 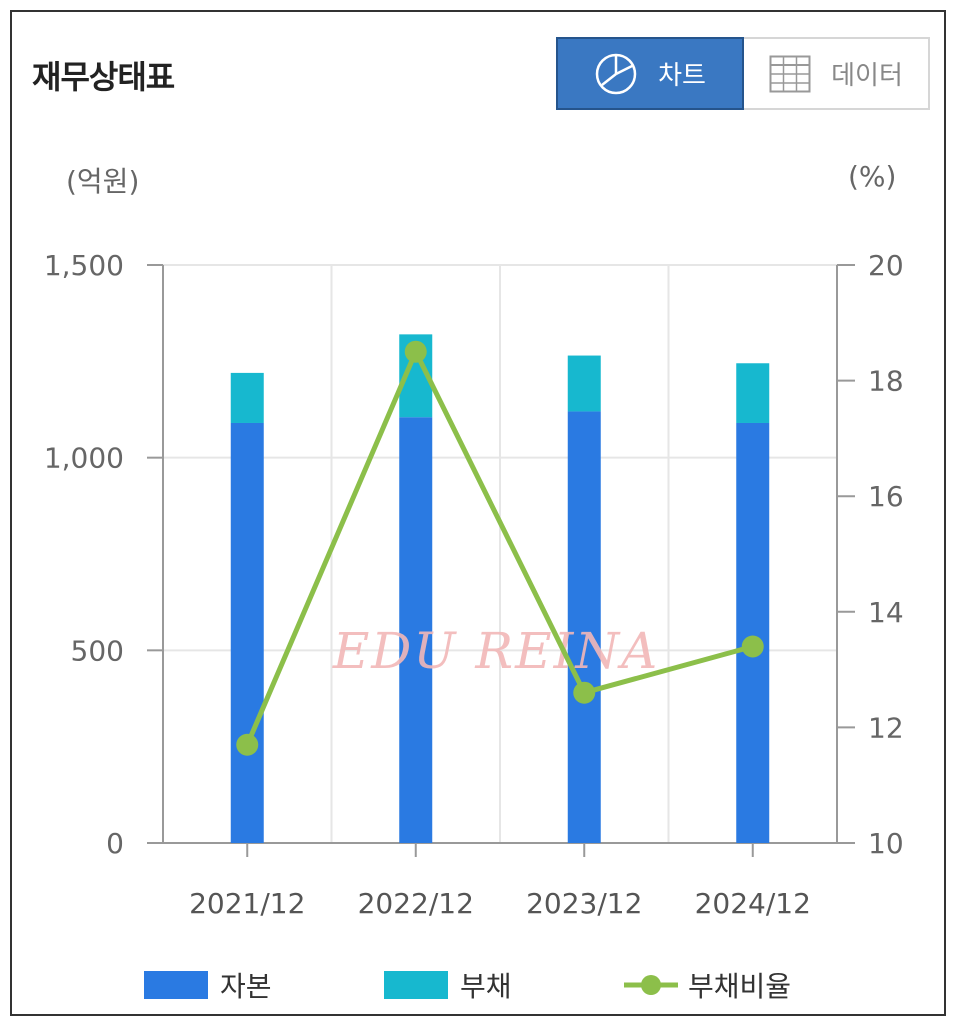 I want to click on left-tick-label: 1,000, so click(x=84, y=458).